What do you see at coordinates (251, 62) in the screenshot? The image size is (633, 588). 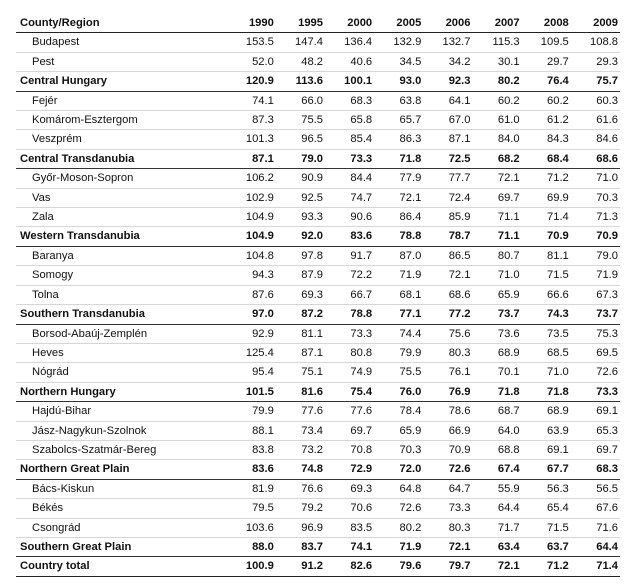 I see `value-cell: 52.0` at bounding box center [251, 62].